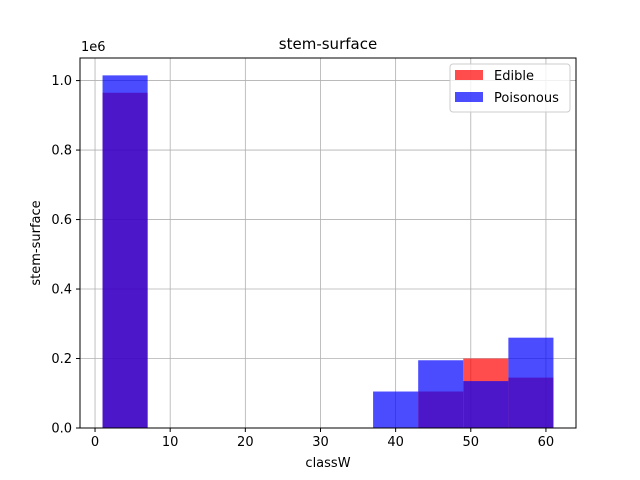 The width and height of the screenshot is (640, 480). What do you see at coordinates (95, 442) in the screenshot?
I see `x-tick-label: 0` at bounding box center [95, 442].